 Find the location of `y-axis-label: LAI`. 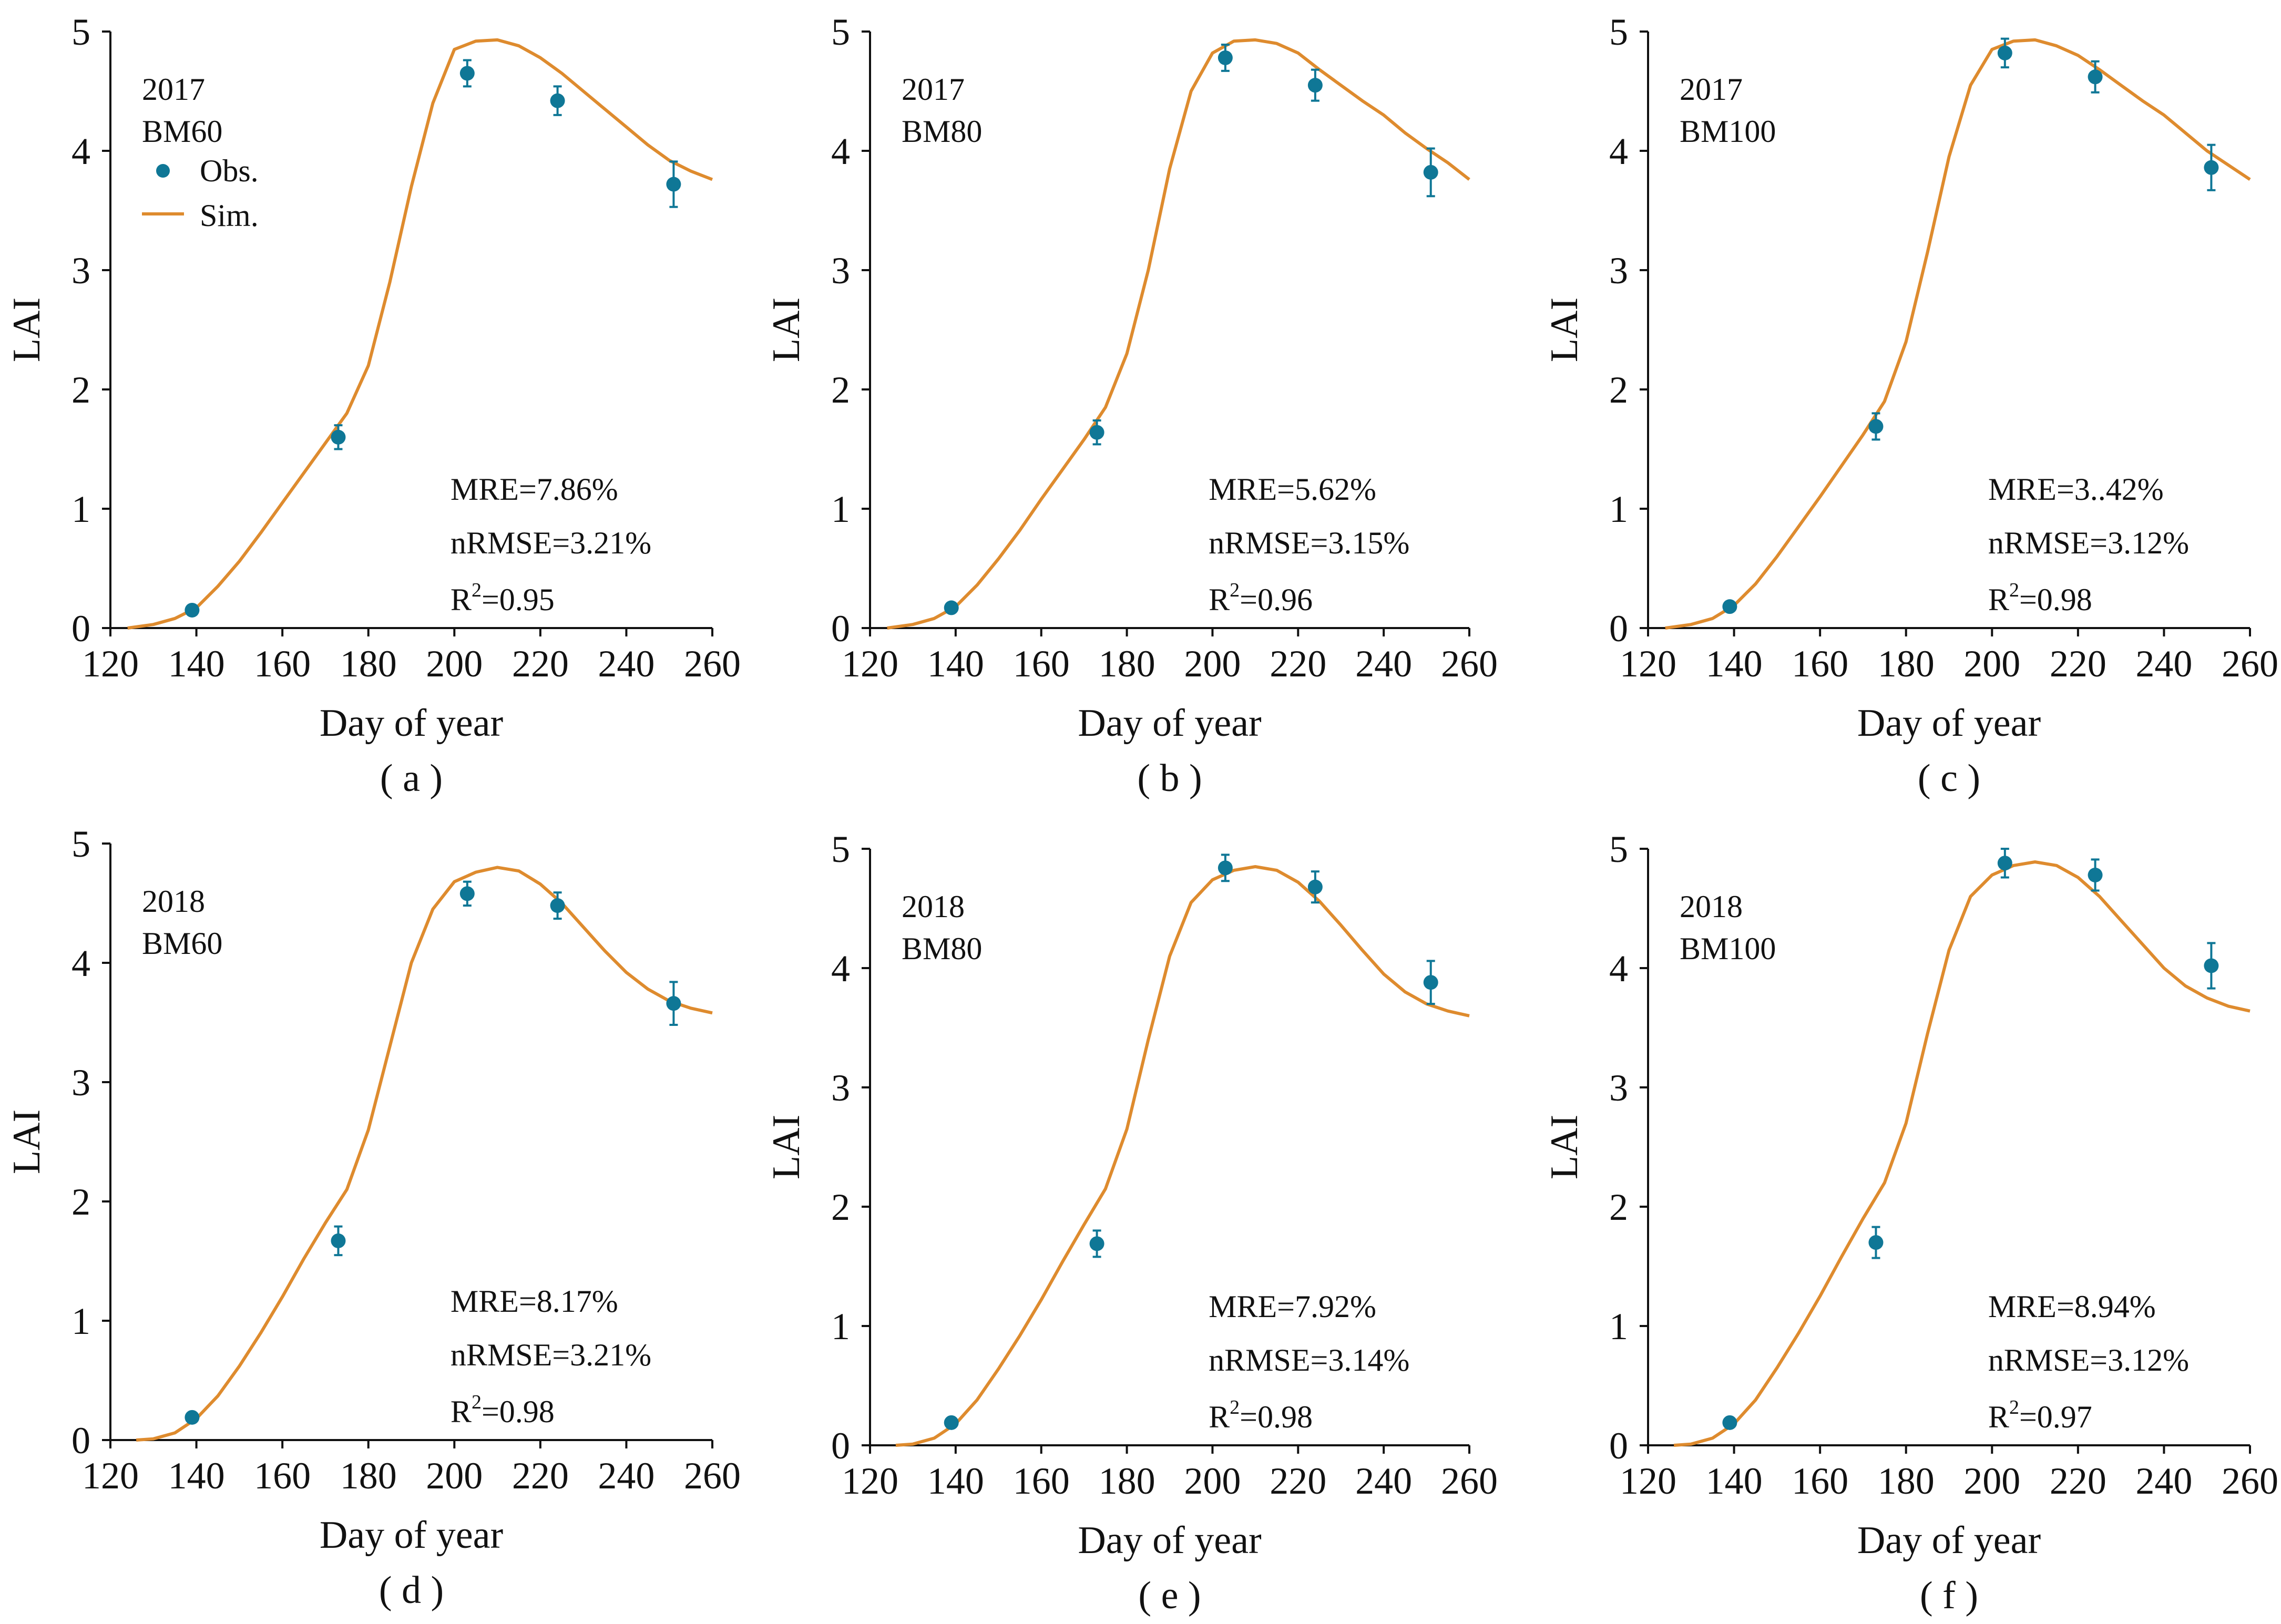

y-axis-label: LAI is located at coordinates (26, 329).